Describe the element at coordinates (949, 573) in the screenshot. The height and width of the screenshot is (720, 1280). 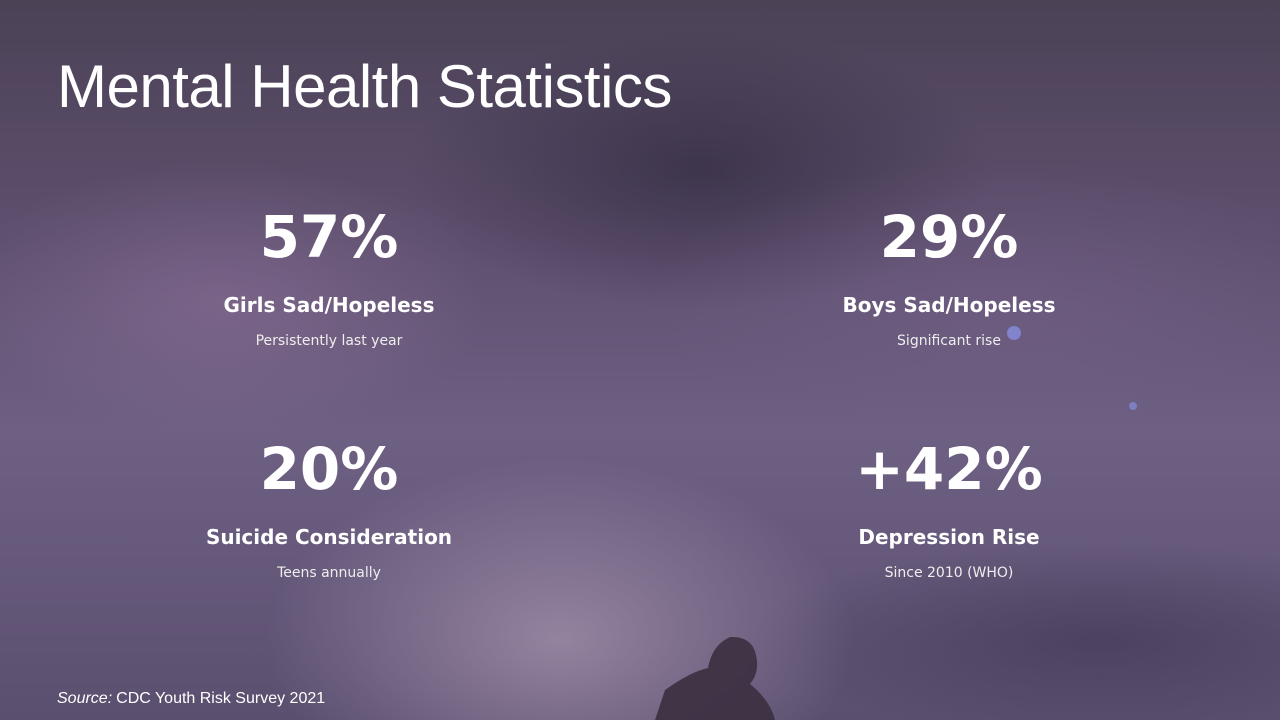
I see `stat-description: Since 2010 (WHO)` at that location.